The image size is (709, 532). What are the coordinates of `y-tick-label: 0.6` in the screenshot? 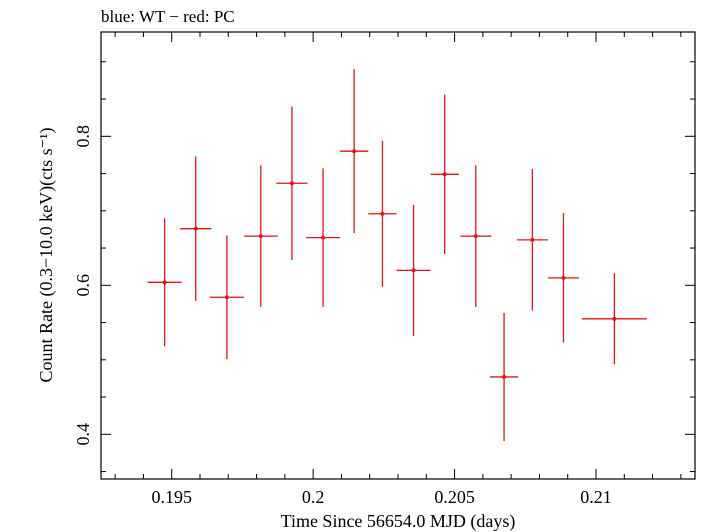 It's located at (83, 285).